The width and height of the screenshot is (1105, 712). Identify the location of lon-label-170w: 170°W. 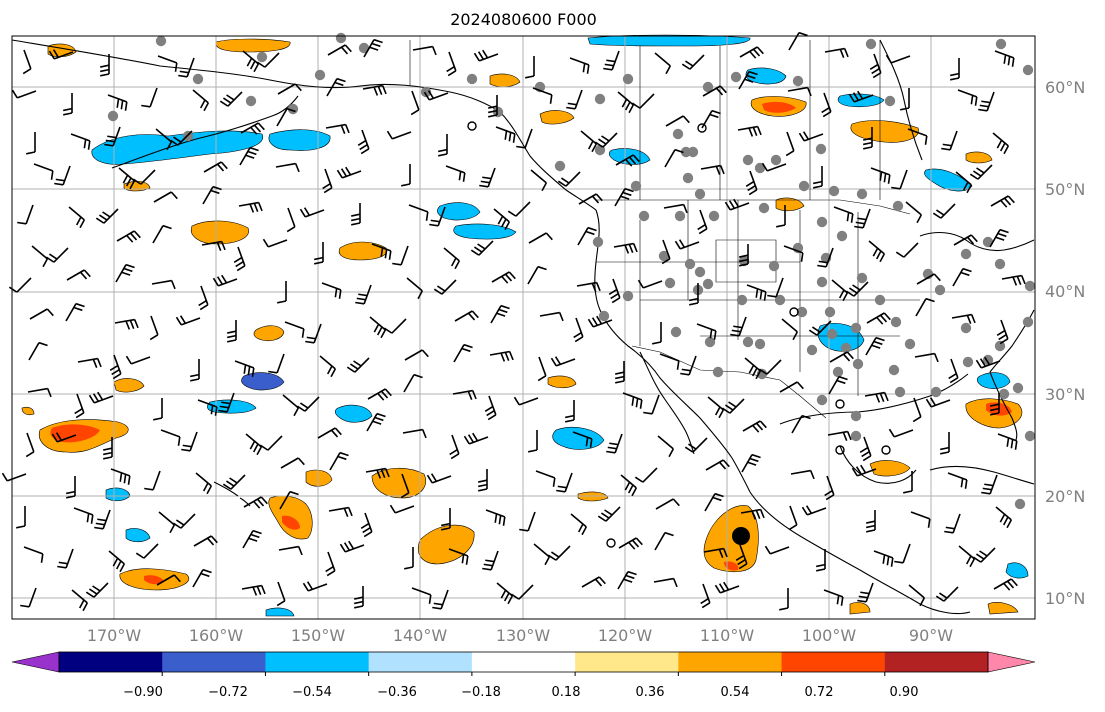
(114, 635).